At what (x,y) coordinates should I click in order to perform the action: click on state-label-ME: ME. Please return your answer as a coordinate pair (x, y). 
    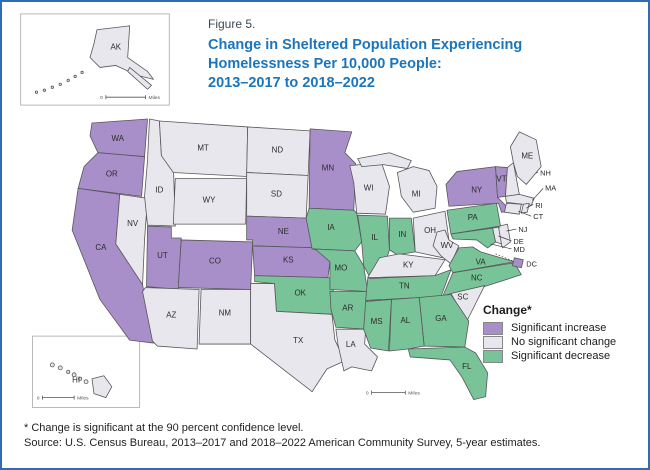
    Looking at the image, I should click on (527, 156).